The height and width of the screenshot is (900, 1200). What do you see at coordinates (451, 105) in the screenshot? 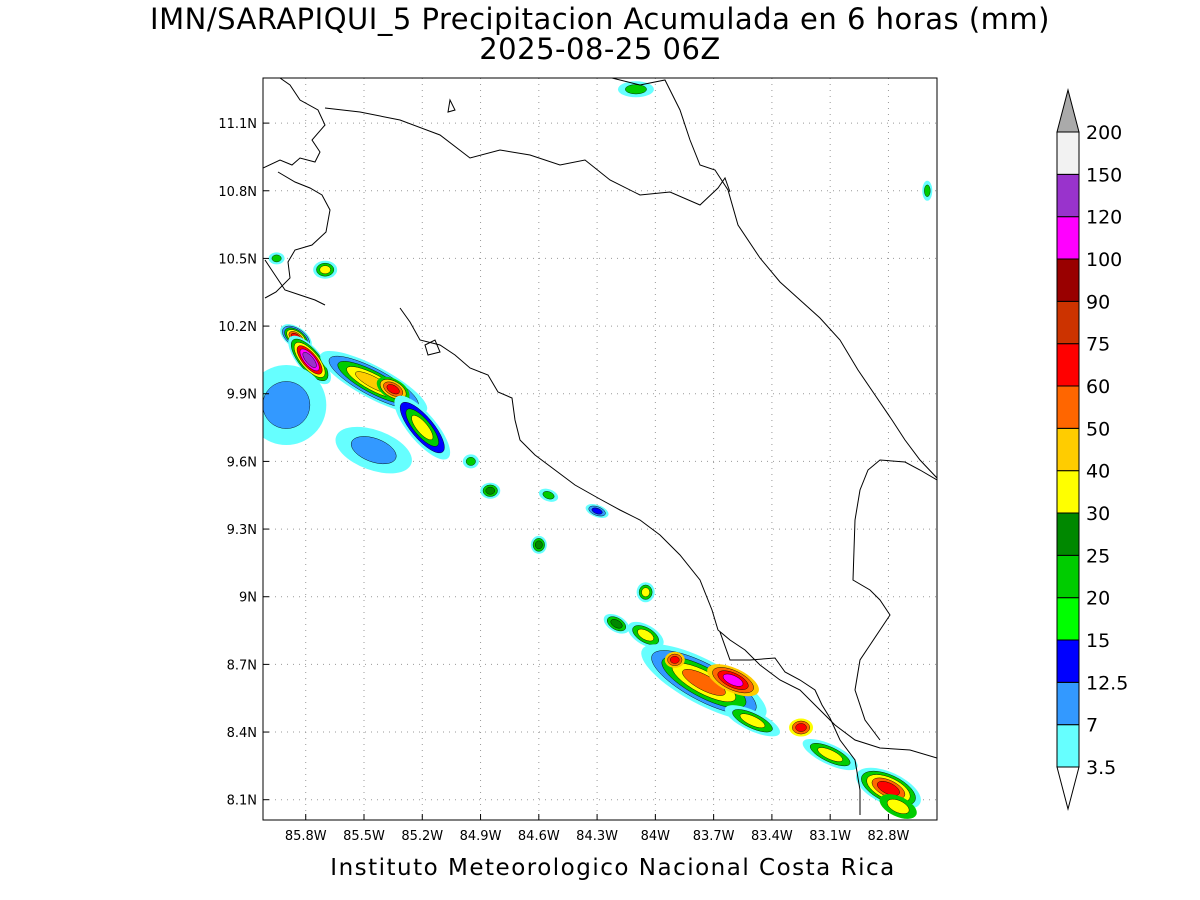
I see `lake-edge` at bounding box center [451, 105].